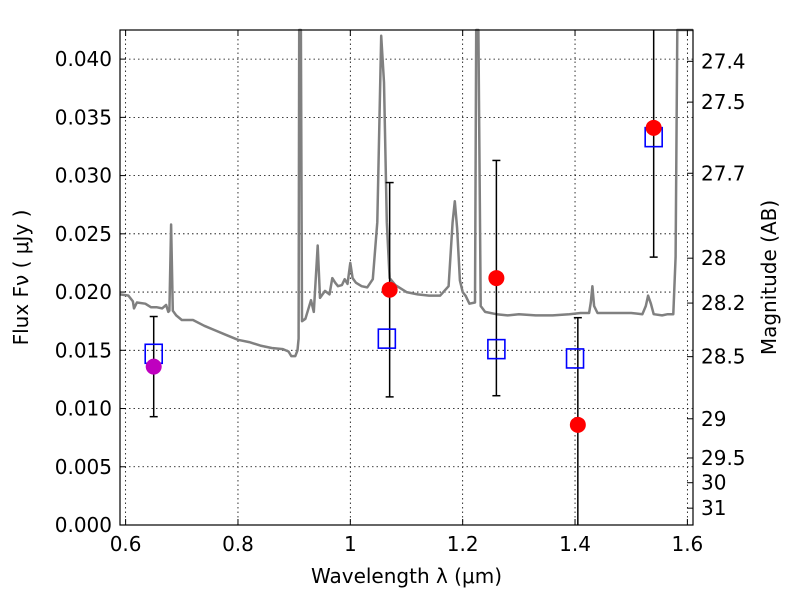 Image resolution: width=800 pixels, height=600 pixels. What do you see at coordinates (723, 102) in the screenshot?
I see `magnitude-tick-label: 27.5` at bounding box center [723, 102].